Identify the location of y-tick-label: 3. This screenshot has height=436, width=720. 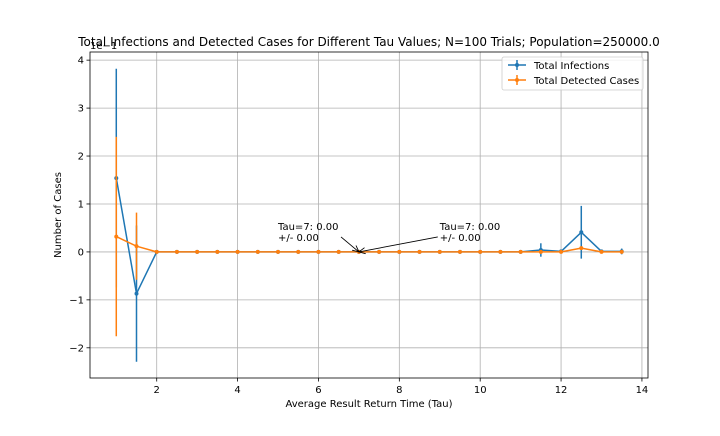
(81, 109).